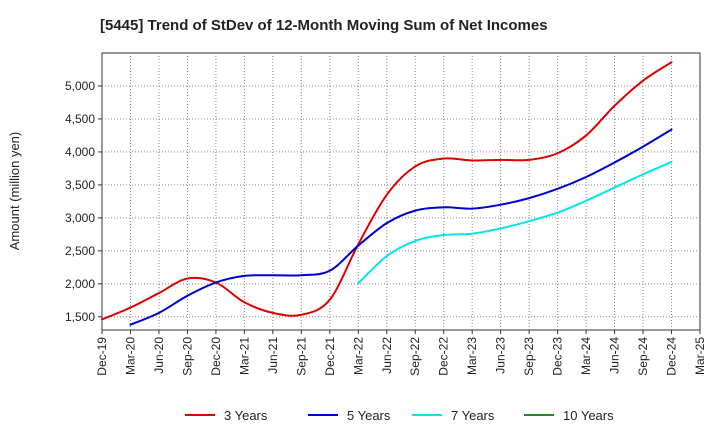  What do you see at coordinates (558, 356) in the screenshot?
I see `x-tick-label: Dec-23` at bounding box center [558, 356].